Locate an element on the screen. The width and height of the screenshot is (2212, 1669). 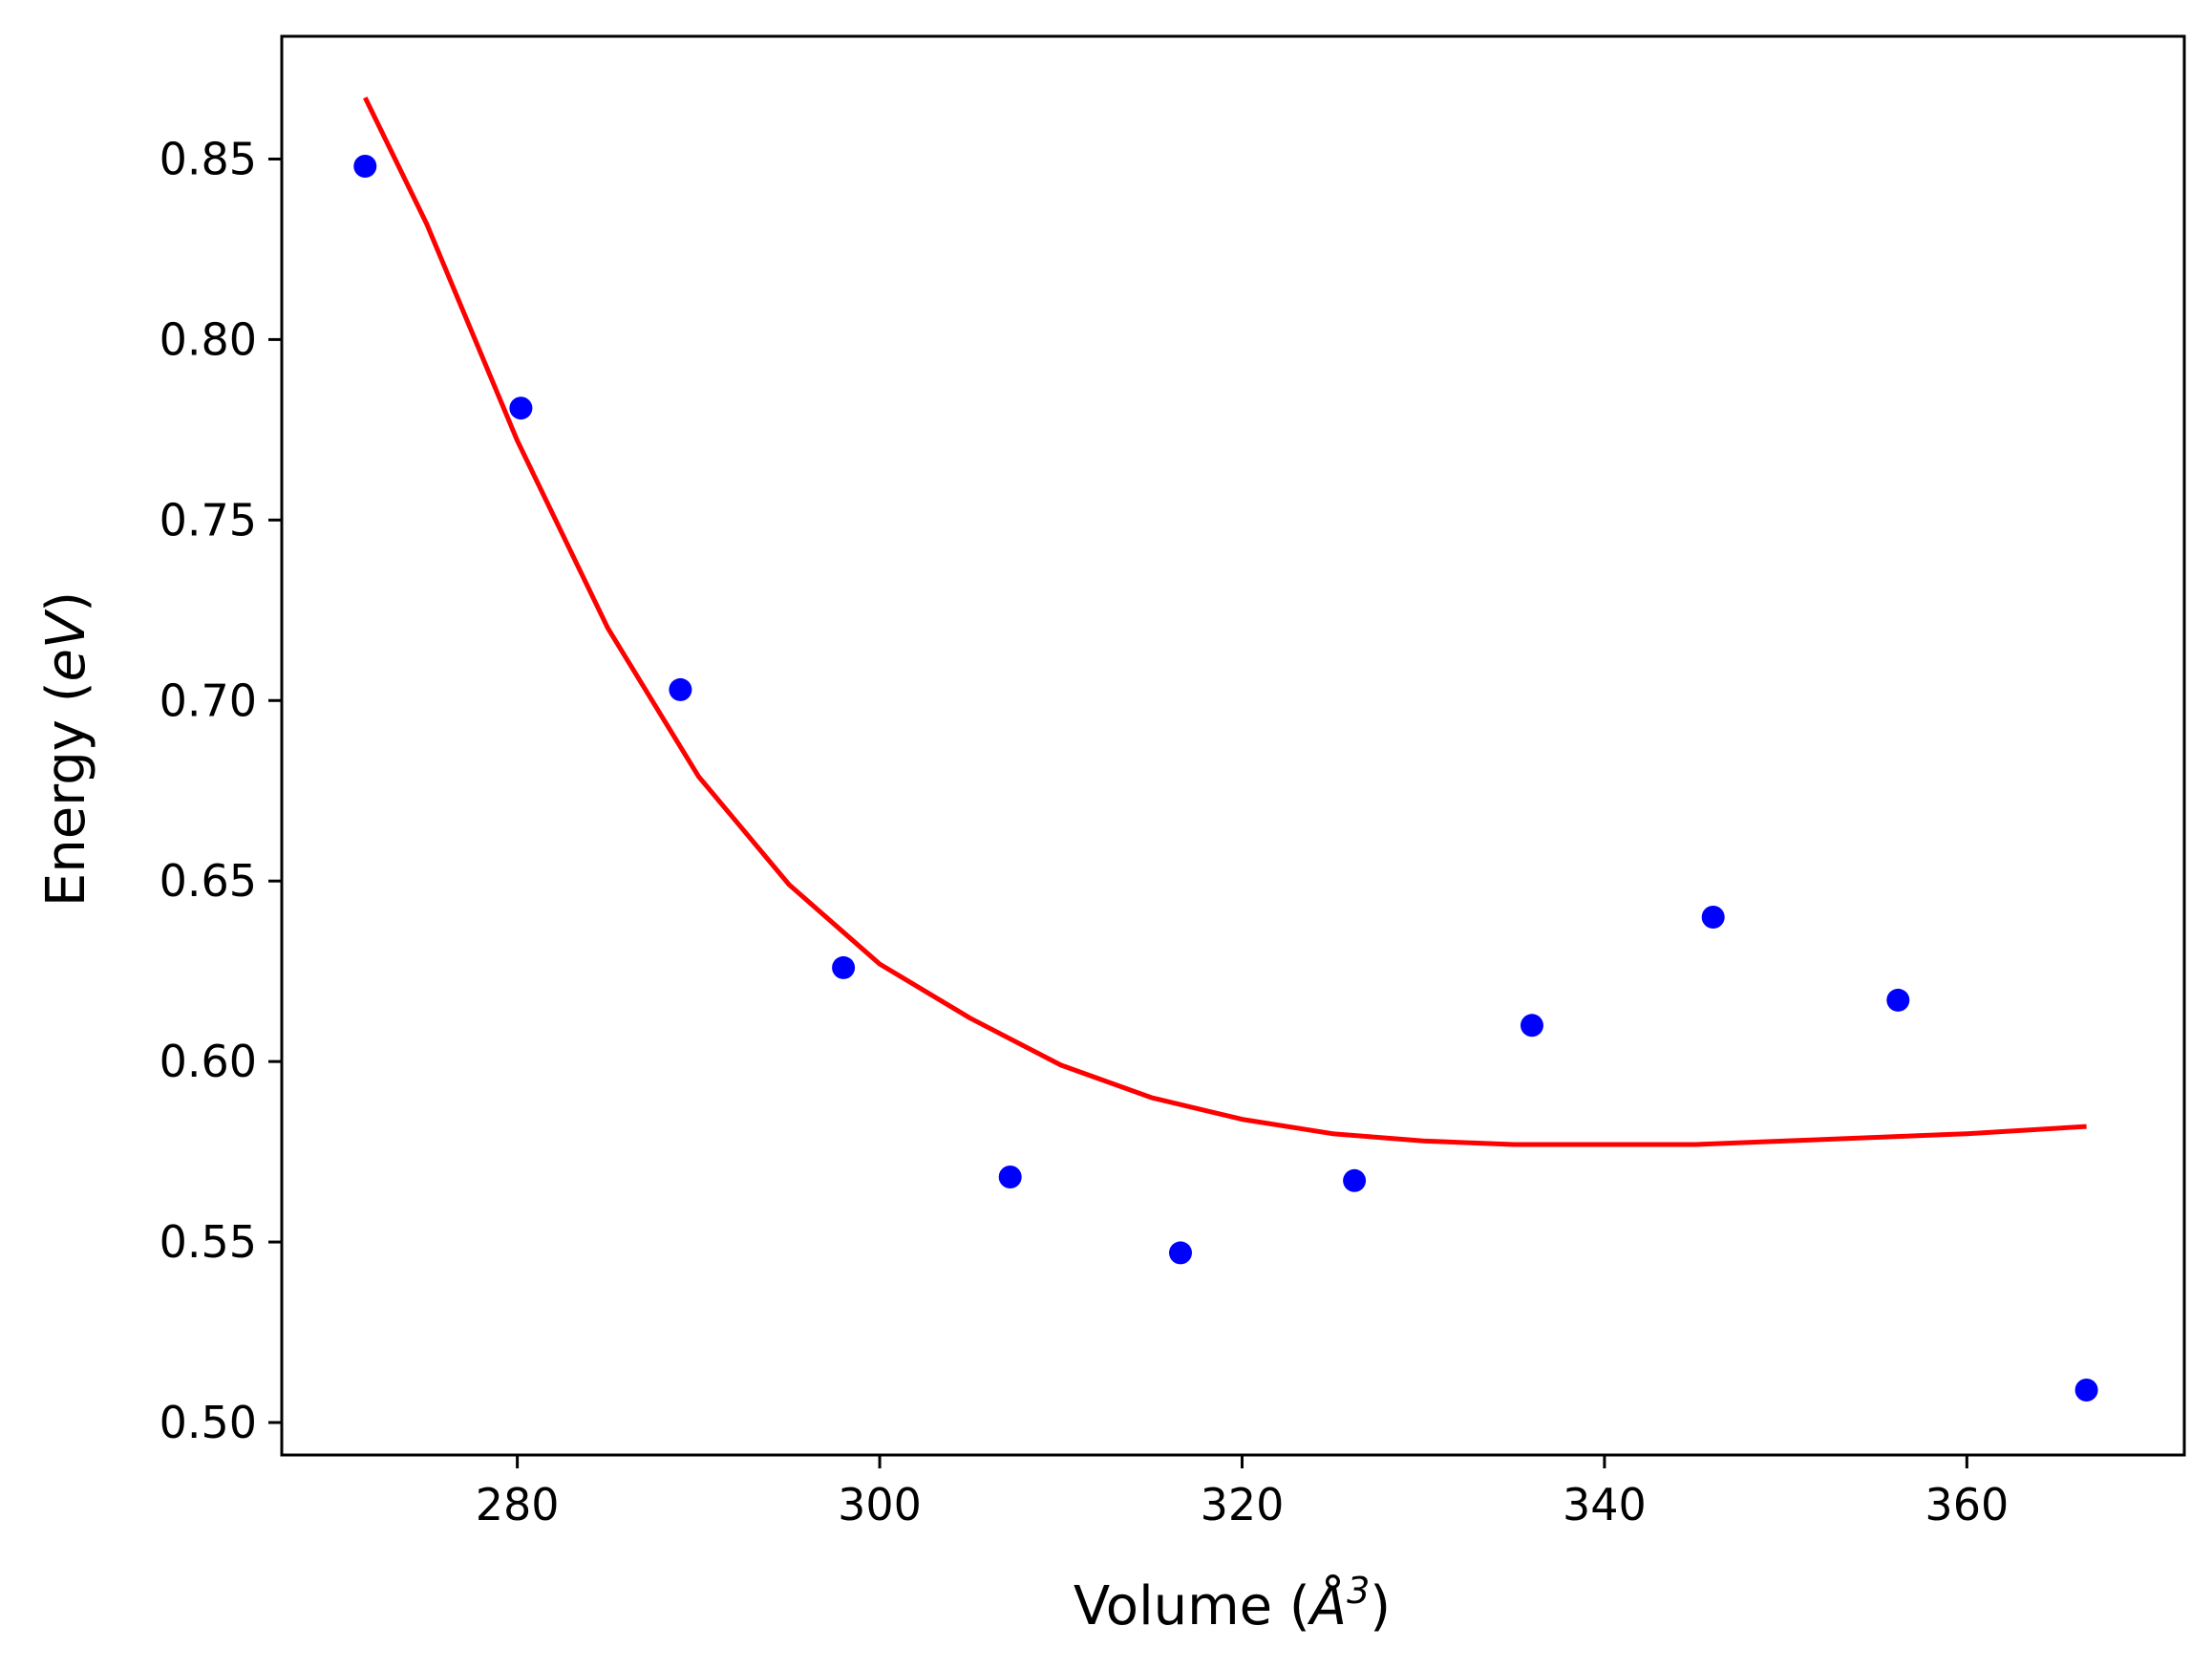
x-axis-label: Volume (Å3) is located at coordinates (1232, 1603).